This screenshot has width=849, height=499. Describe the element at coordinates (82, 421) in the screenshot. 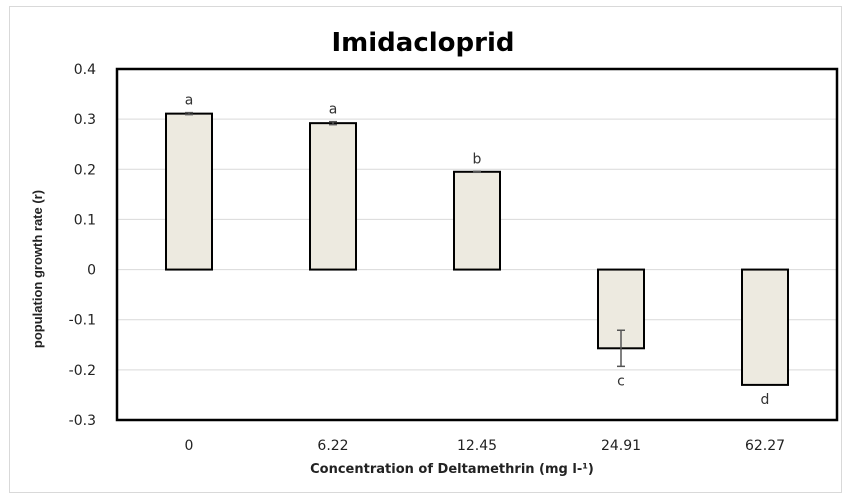

I see `y-tick-label: -0.3` at that location.